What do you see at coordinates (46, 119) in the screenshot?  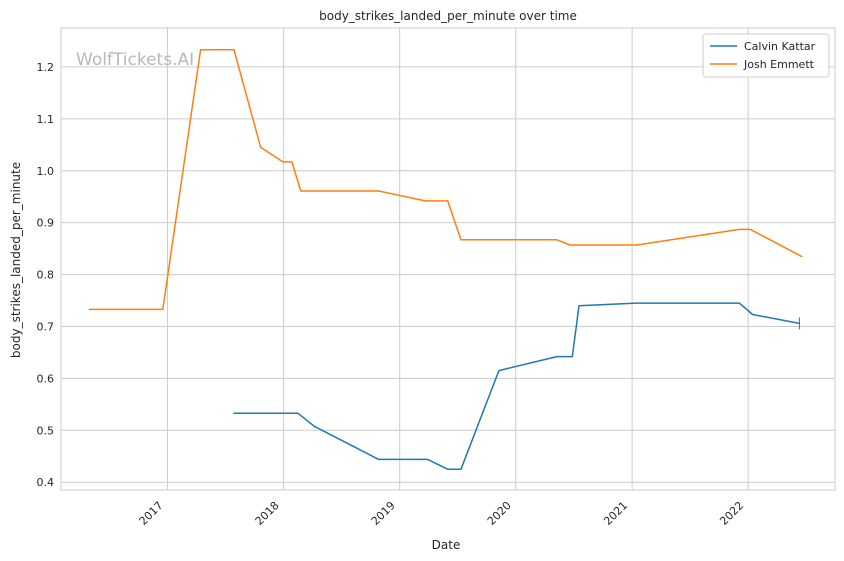 I see `y-tick-label: 1.1` at bounding box center [46, 119].